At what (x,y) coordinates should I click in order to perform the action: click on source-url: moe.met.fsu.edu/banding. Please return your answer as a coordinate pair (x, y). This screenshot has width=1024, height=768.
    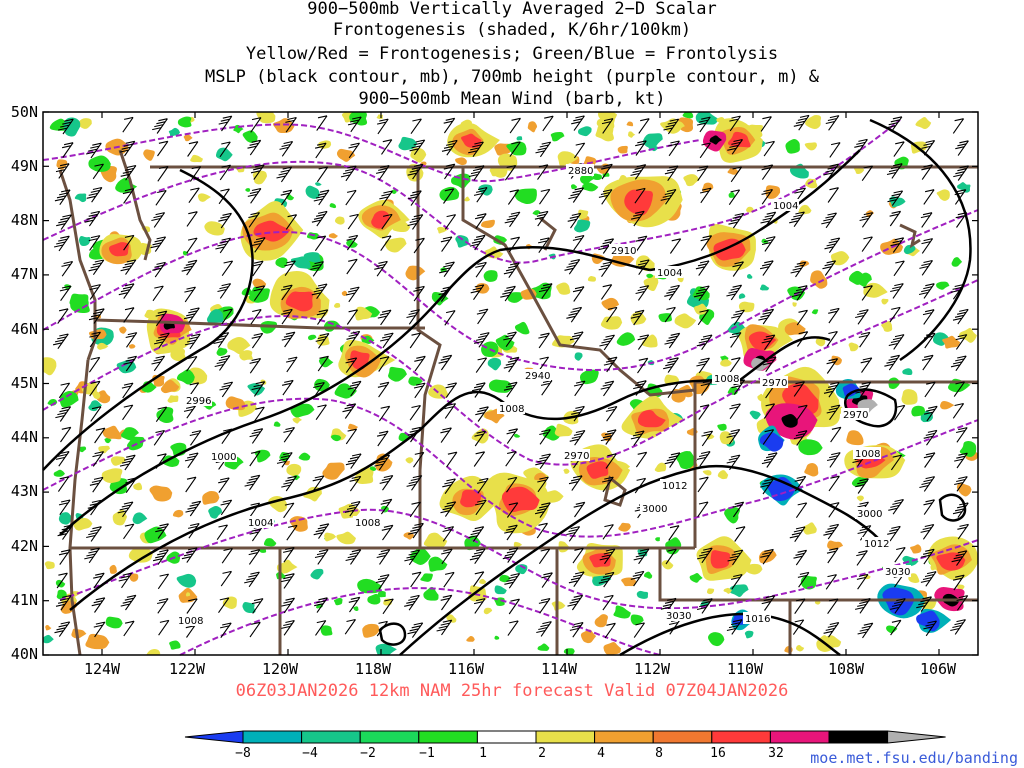
    Looking at the image, I should click on (914, 758).